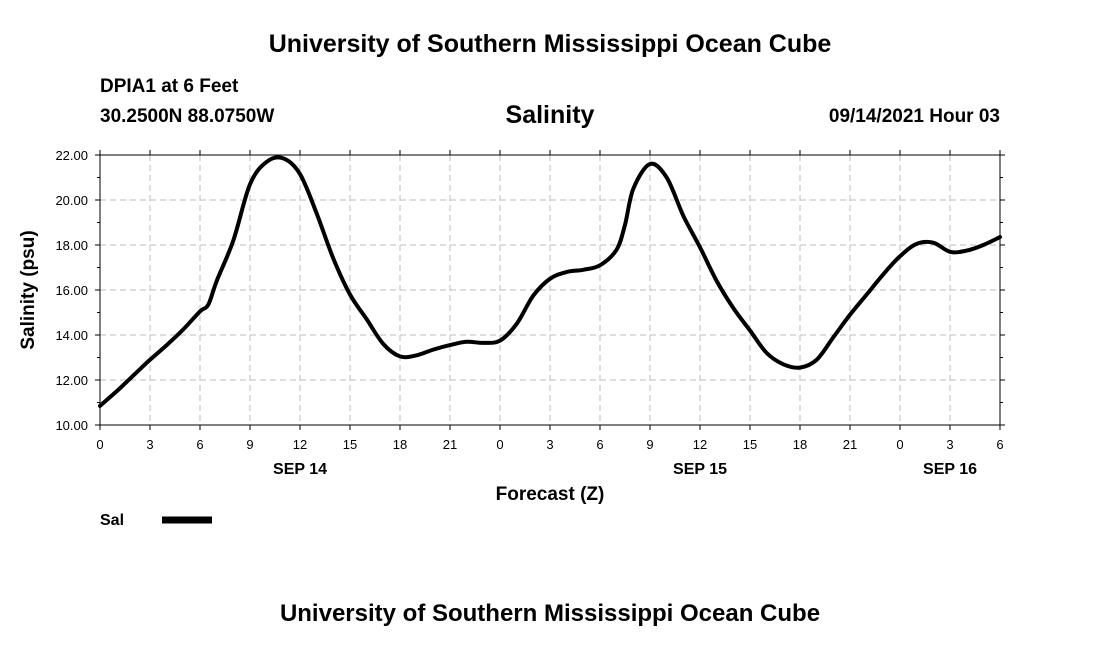  Describe the element at coordinates (914, 116) in the screenshot. I see `run-time: 09/14/2021 Hour 03` at that location.